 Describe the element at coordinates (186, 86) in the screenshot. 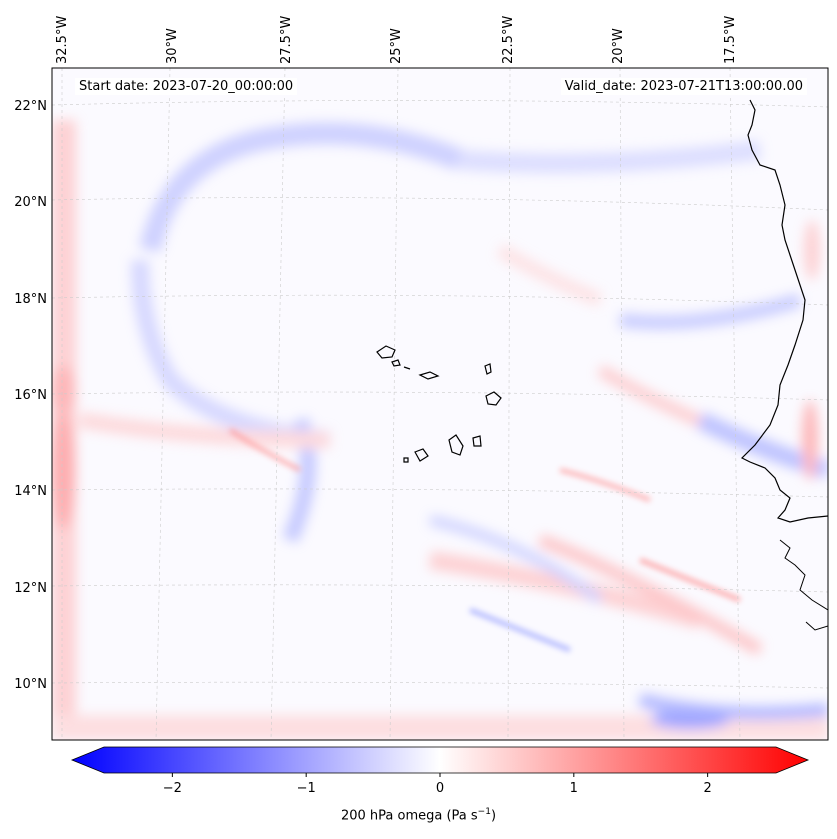

I see `start-date-label: Start date: 2023-07-20_00:00:00` at that location.